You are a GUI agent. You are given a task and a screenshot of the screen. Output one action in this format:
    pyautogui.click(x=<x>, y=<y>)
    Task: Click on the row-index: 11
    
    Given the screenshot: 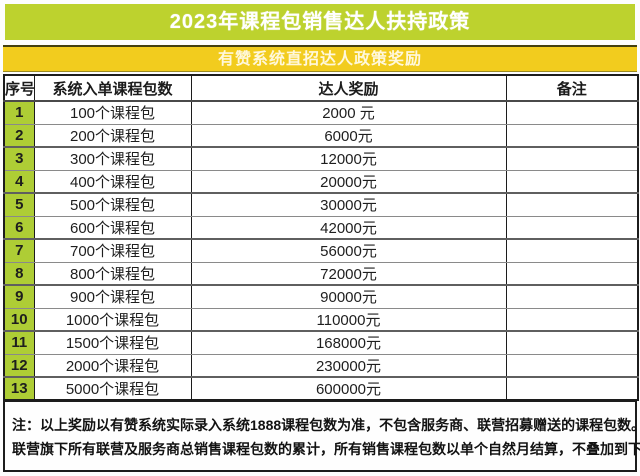 What is the action you would take?
    pyautogui.click(x=19, y=343)
    